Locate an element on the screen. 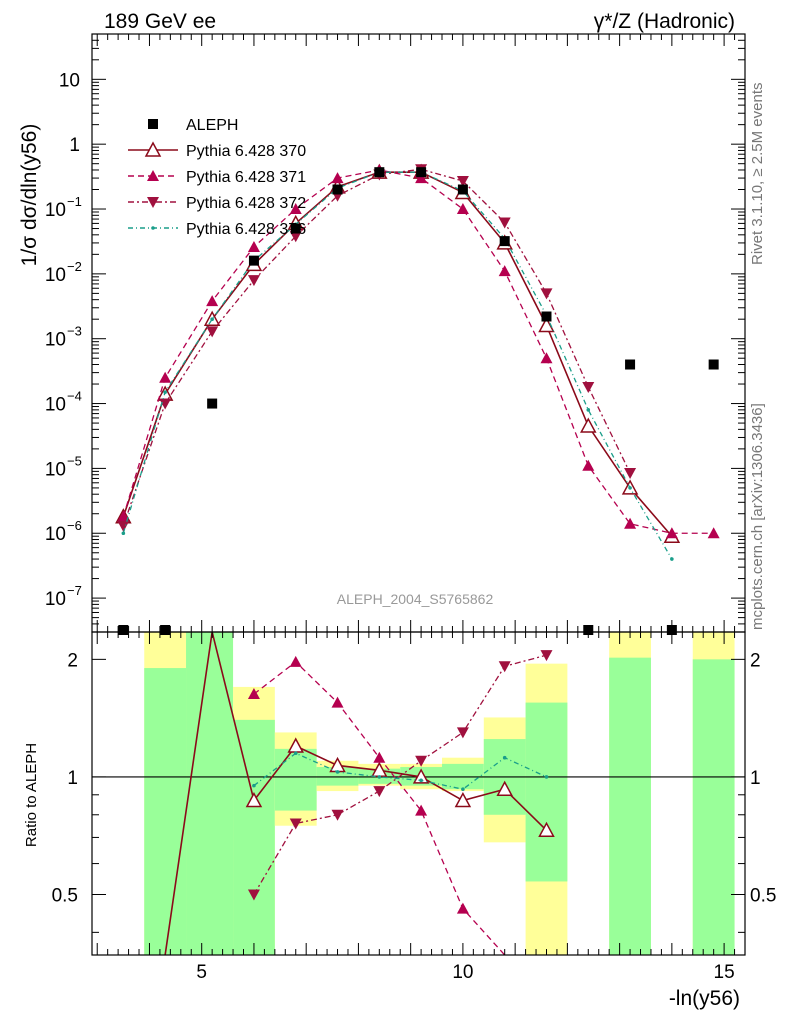  ratio-y-tick-label-right-1: 1 is located at coordinates (755, 778).